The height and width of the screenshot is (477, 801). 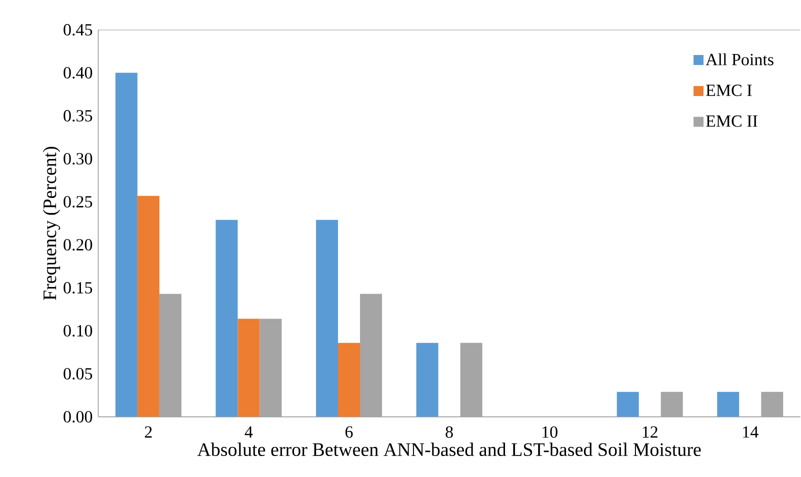 I want to click on y-tick-label: 0.15, so click(x=78, y=288).